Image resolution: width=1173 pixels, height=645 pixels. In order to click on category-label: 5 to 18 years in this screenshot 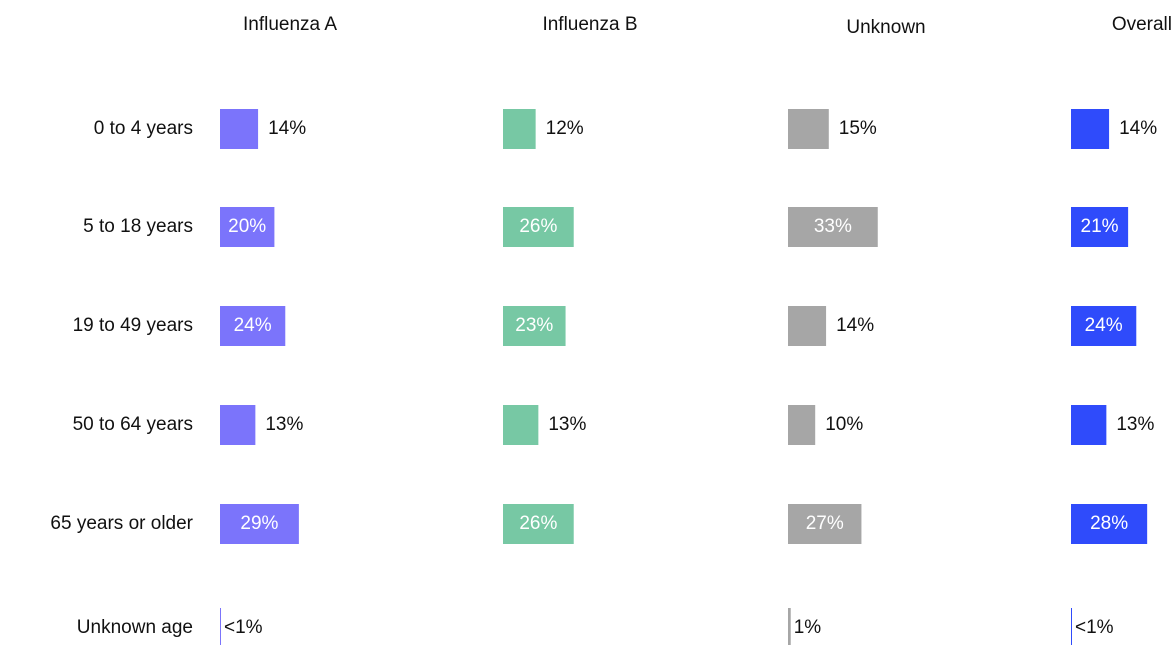, I will do `click(138, 226)`.